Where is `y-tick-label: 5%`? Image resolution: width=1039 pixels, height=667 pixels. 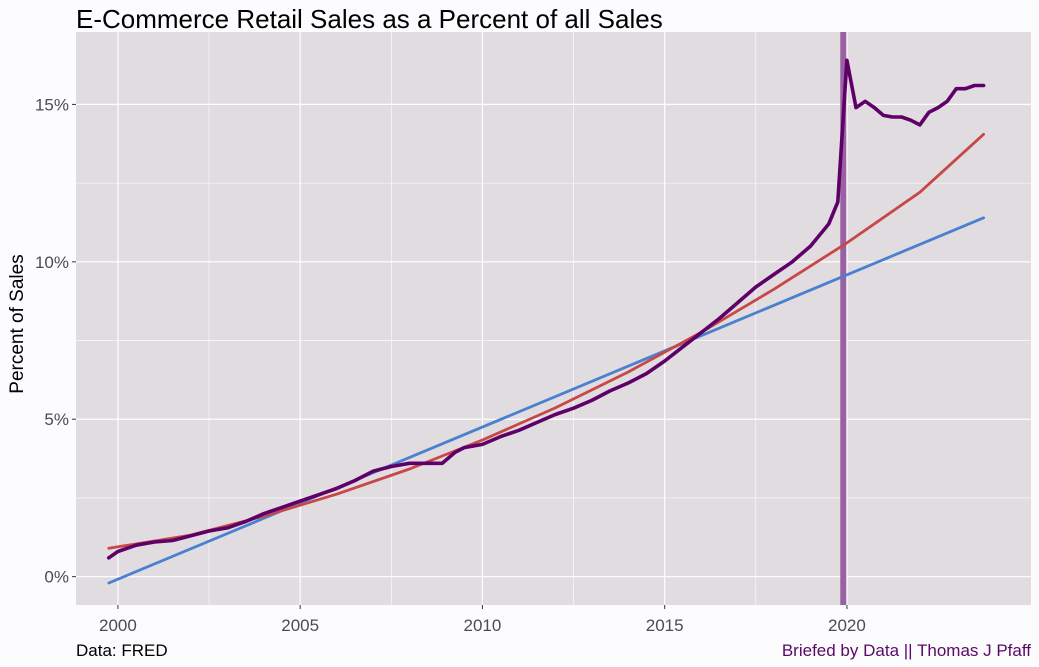
y-tick-label: 5% is located at coordinates (56, 419).